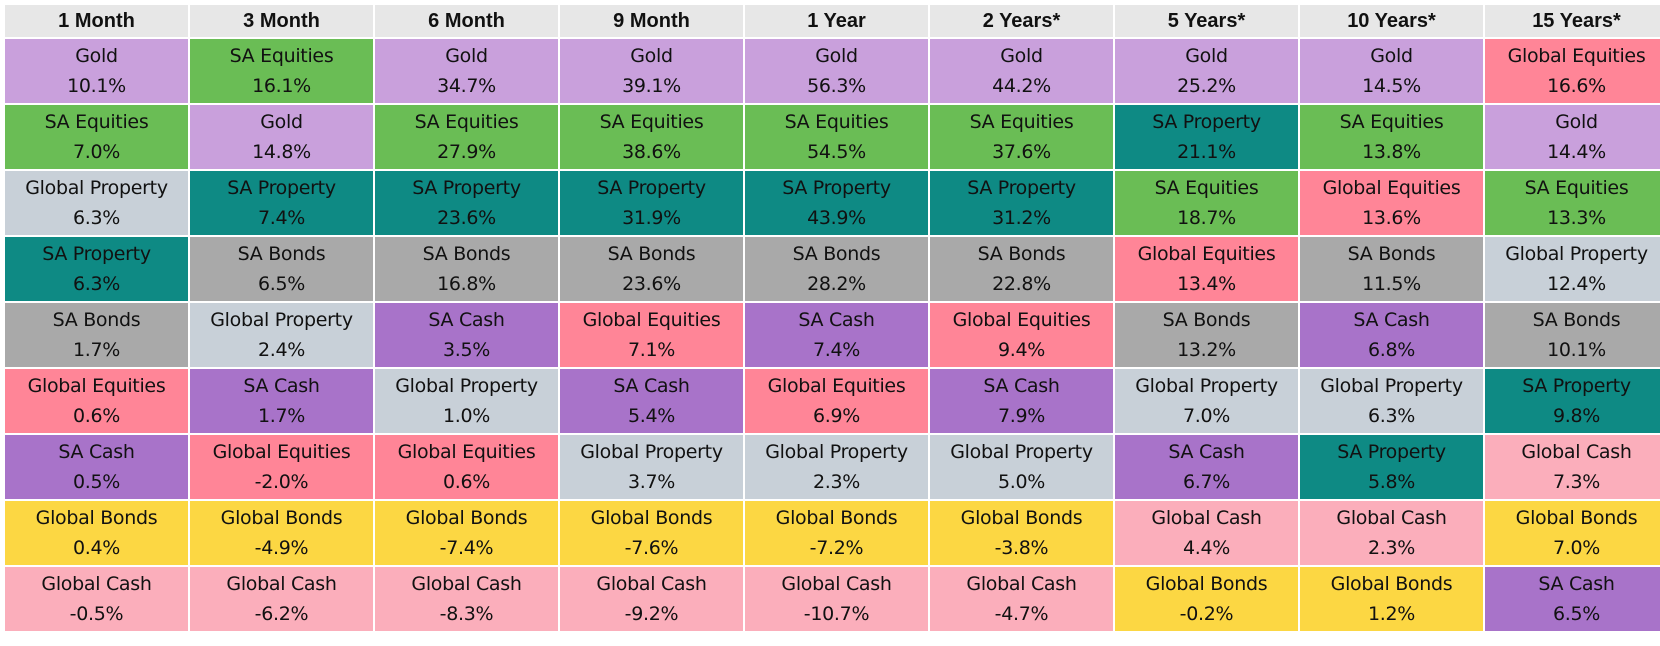 The height and width of the screenshot is (646, 1660). What do you see at coordinates (281, 152) in the screenshot?
I see `return-value: 14.8%` at bounding box center [281, 152].